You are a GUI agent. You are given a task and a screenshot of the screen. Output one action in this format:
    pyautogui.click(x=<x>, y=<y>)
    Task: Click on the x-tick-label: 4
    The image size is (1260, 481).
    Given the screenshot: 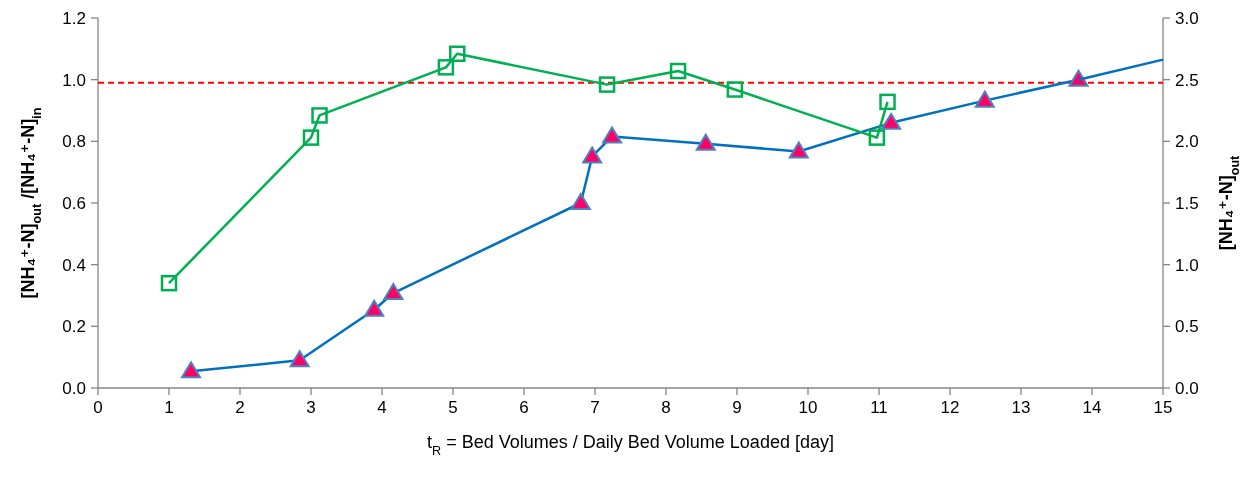 What is the action you would take?
    pyautogui.click(x=382, y=407)
    